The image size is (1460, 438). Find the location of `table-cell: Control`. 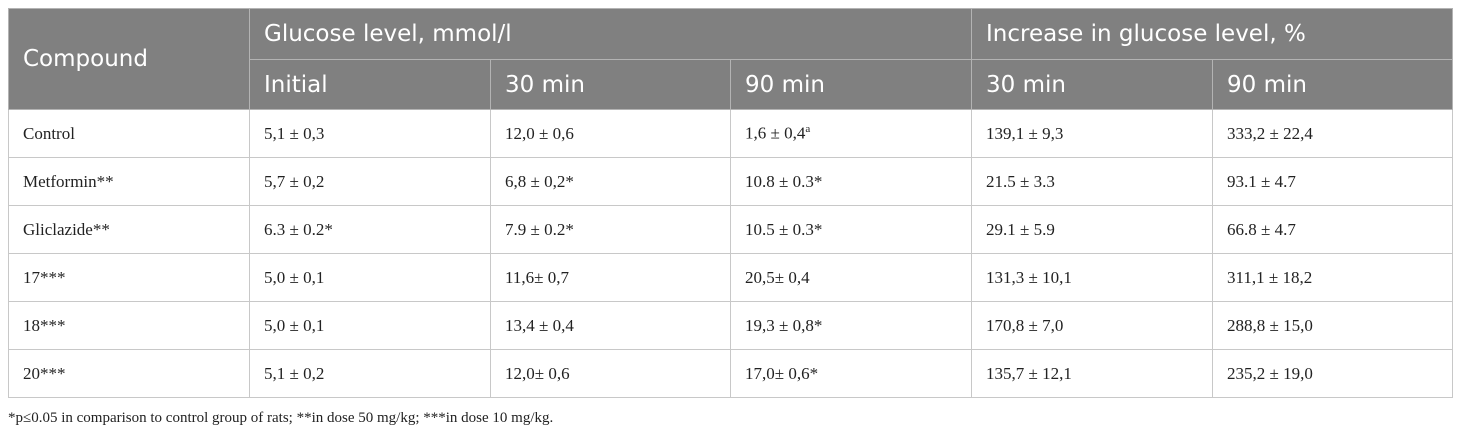

table-cell: Control is located at coordinates (129, 133).